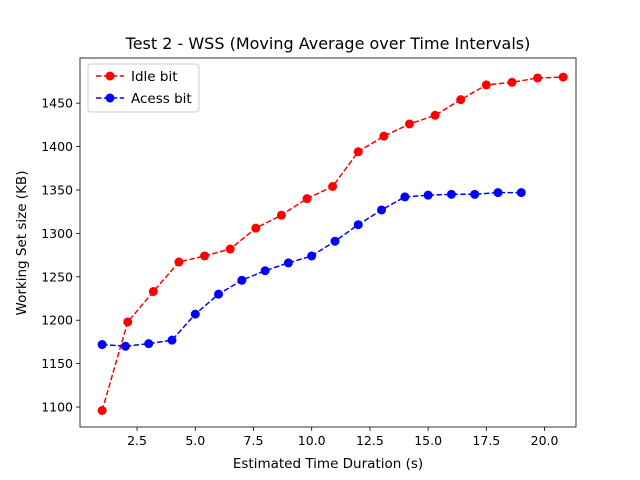 The width and height of the screenshot is (640, 480). What do you see at coordinates (161, 99) in the screenshot?
I see `legend-label: Acess bit` at bounding box center [161, 99].